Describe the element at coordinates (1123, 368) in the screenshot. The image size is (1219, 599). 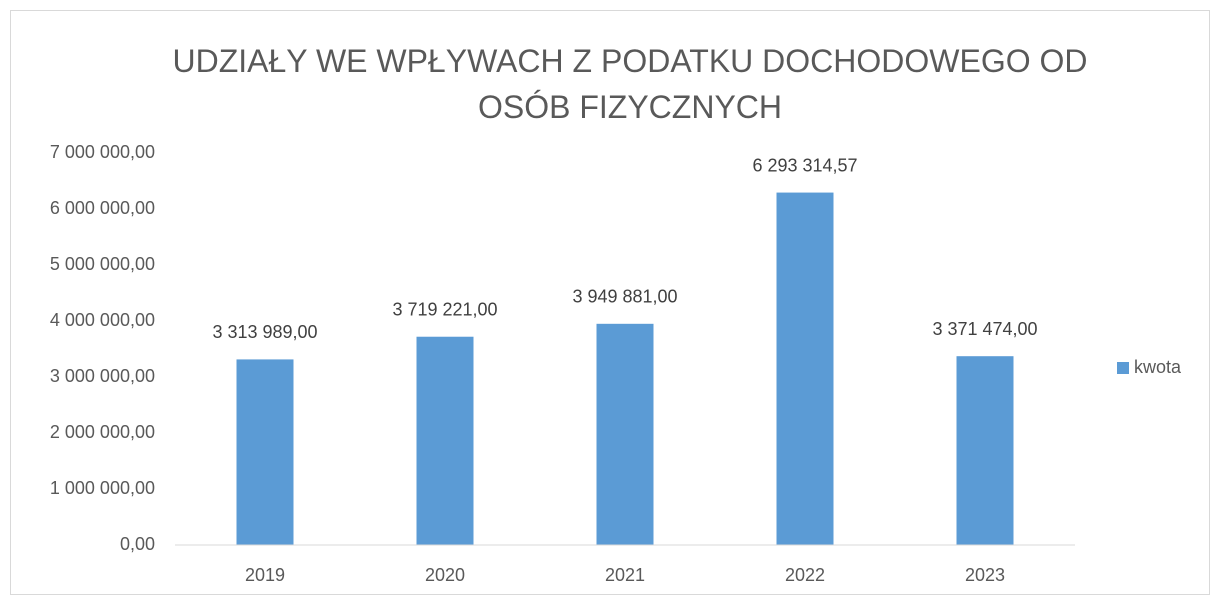
I see `legend-swatch` at that location.